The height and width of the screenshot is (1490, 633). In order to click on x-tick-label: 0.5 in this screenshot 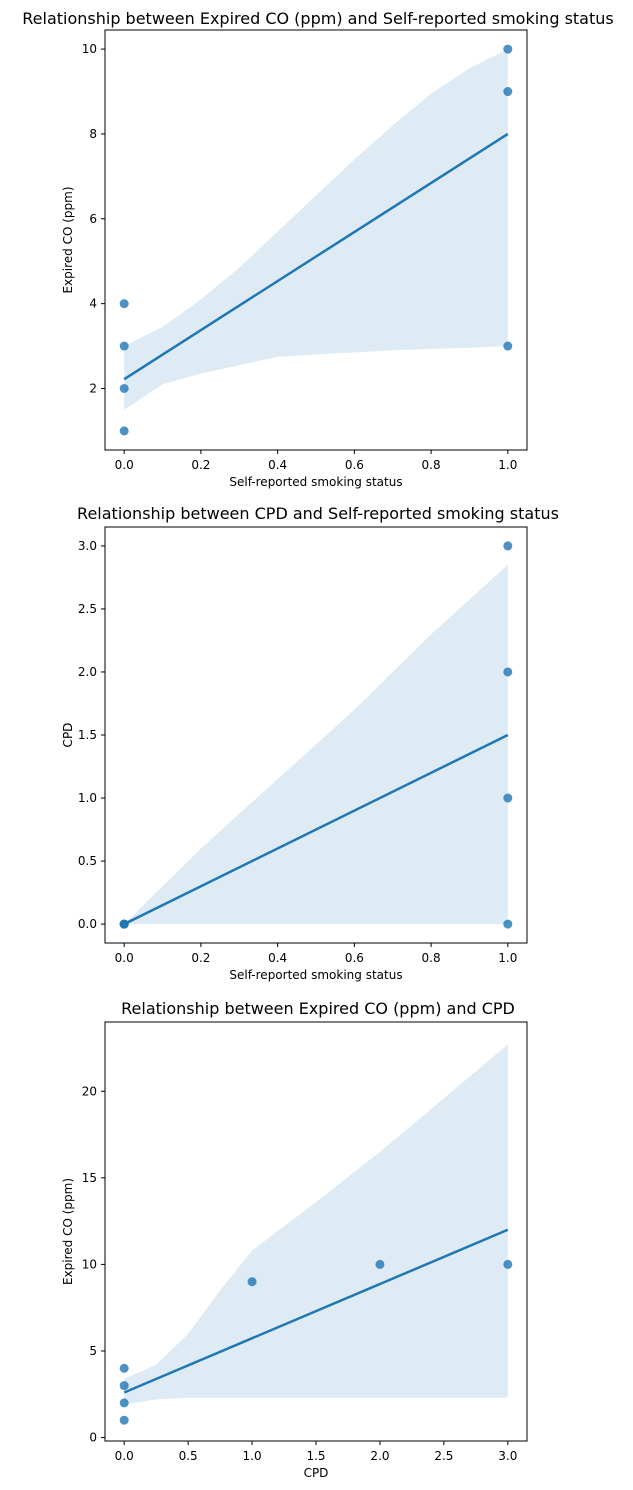, I will do `click(188, 1456)`.